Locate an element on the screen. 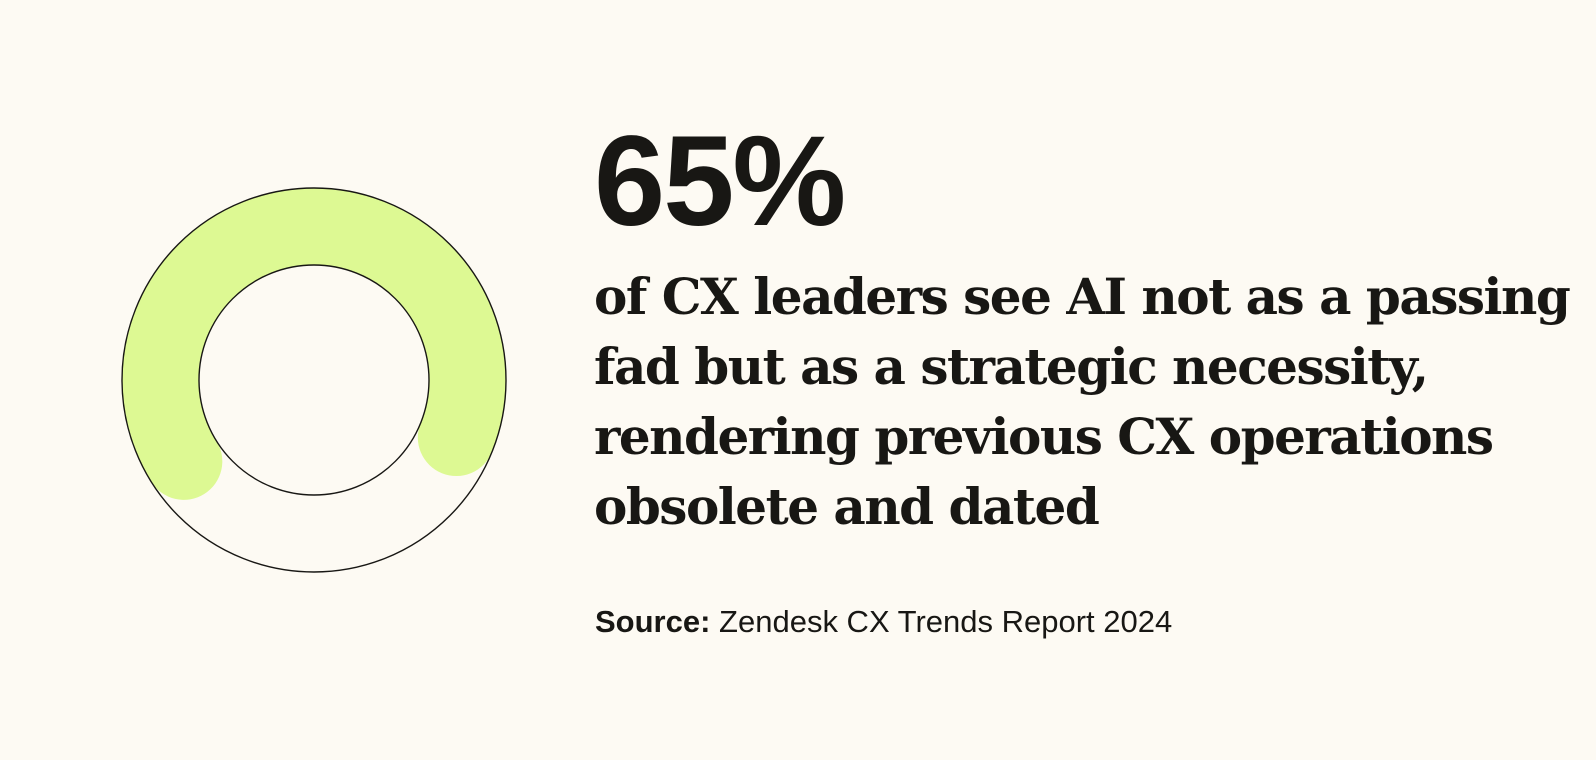  donut-inner-outline is located at coordinates (314, 380).